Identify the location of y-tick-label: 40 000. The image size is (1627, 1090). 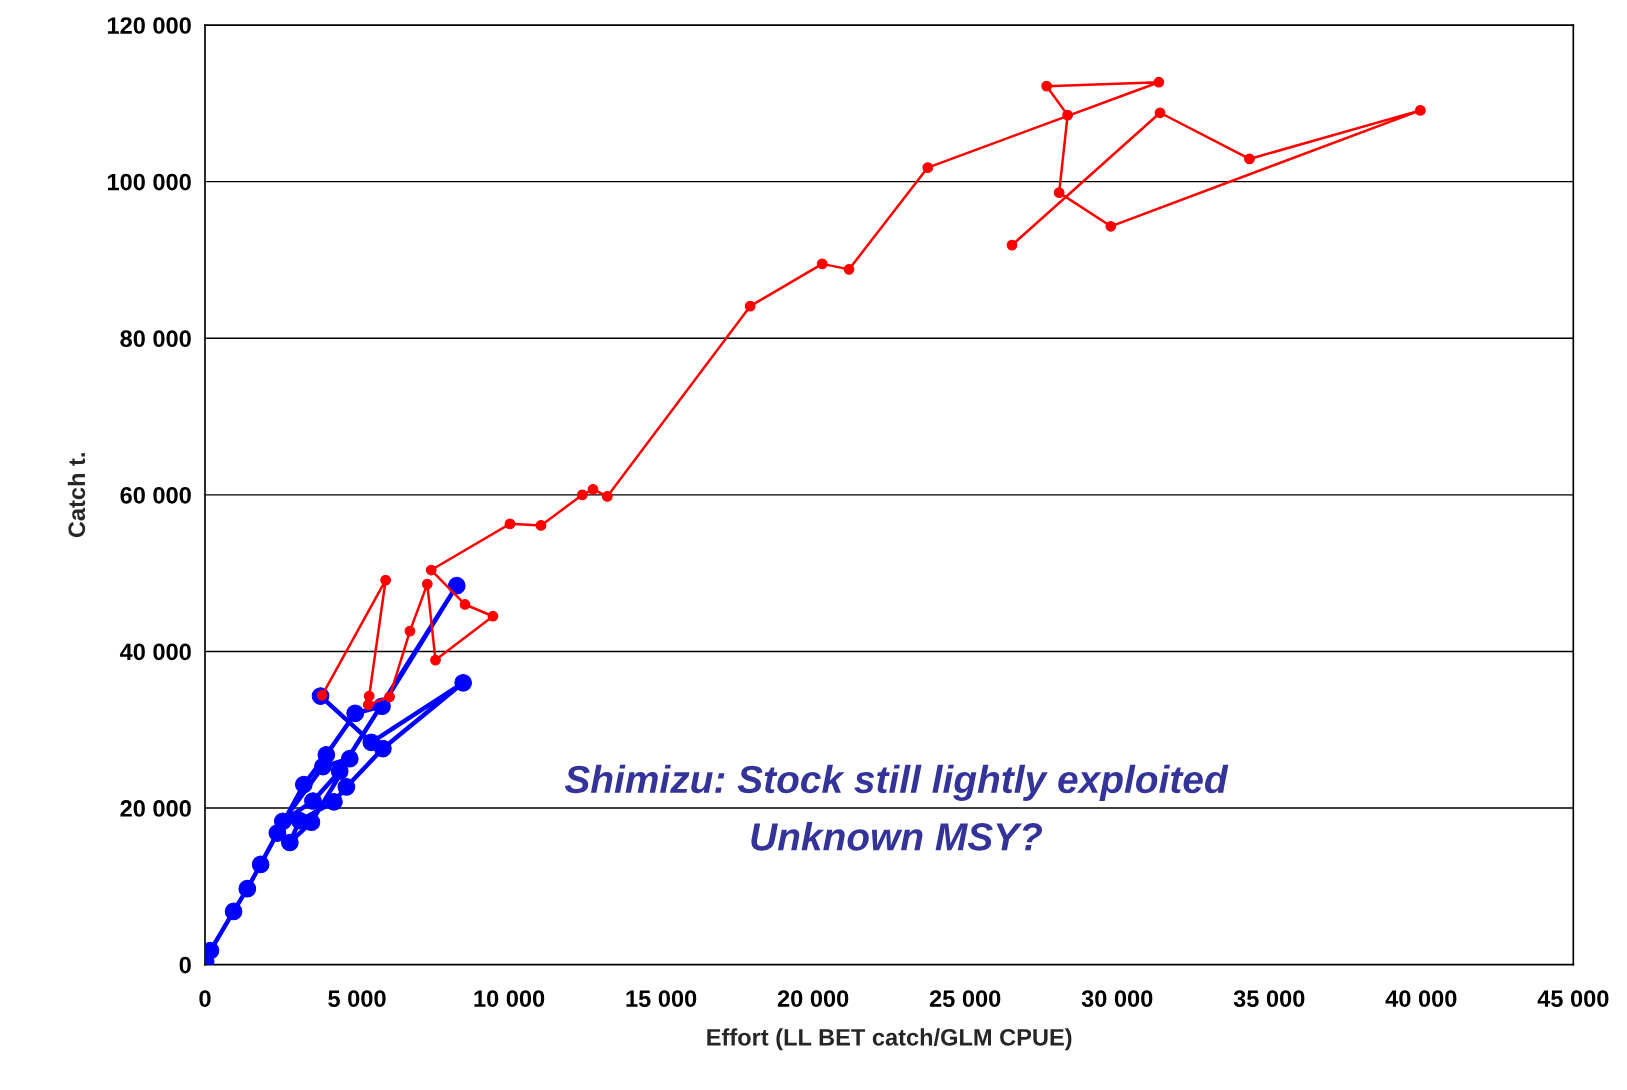
(155, 652).